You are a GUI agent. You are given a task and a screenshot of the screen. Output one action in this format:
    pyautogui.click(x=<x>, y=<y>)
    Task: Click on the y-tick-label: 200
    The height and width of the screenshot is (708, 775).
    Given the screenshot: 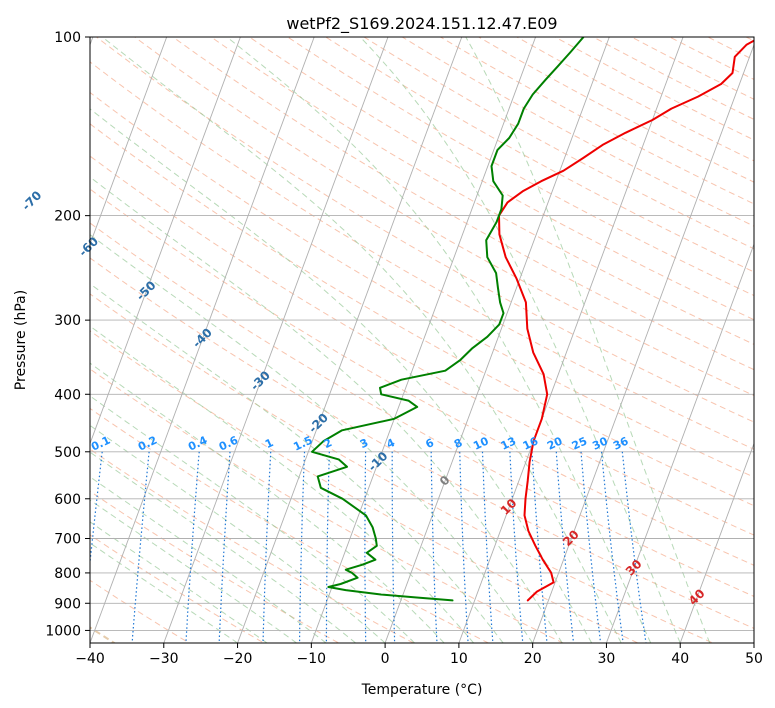 What is the action you would take?
    pyautogui.click(x=67, y=217)
    